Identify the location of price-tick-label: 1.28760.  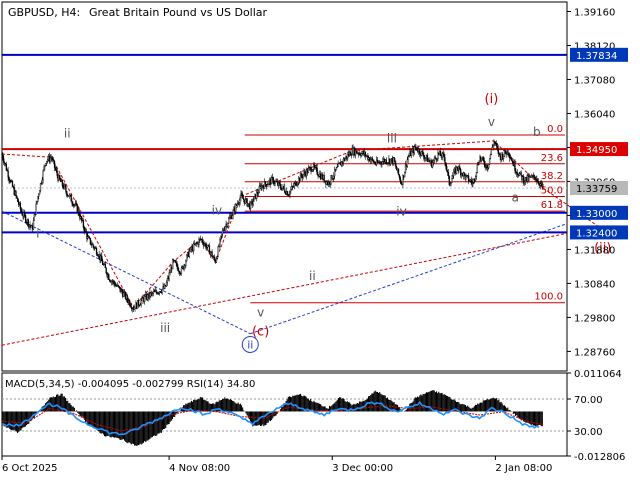
(594, 352).